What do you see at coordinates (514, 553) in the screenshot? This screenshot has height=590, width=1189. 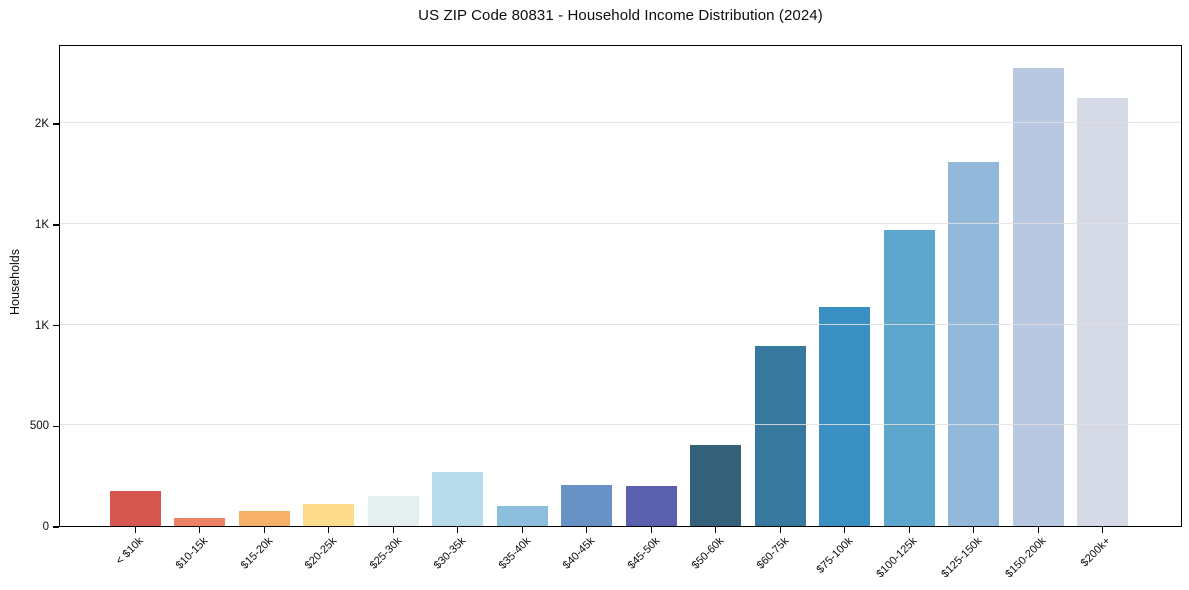 I see `x-tick-label: $35-40k` at bounding box center [514, 553].